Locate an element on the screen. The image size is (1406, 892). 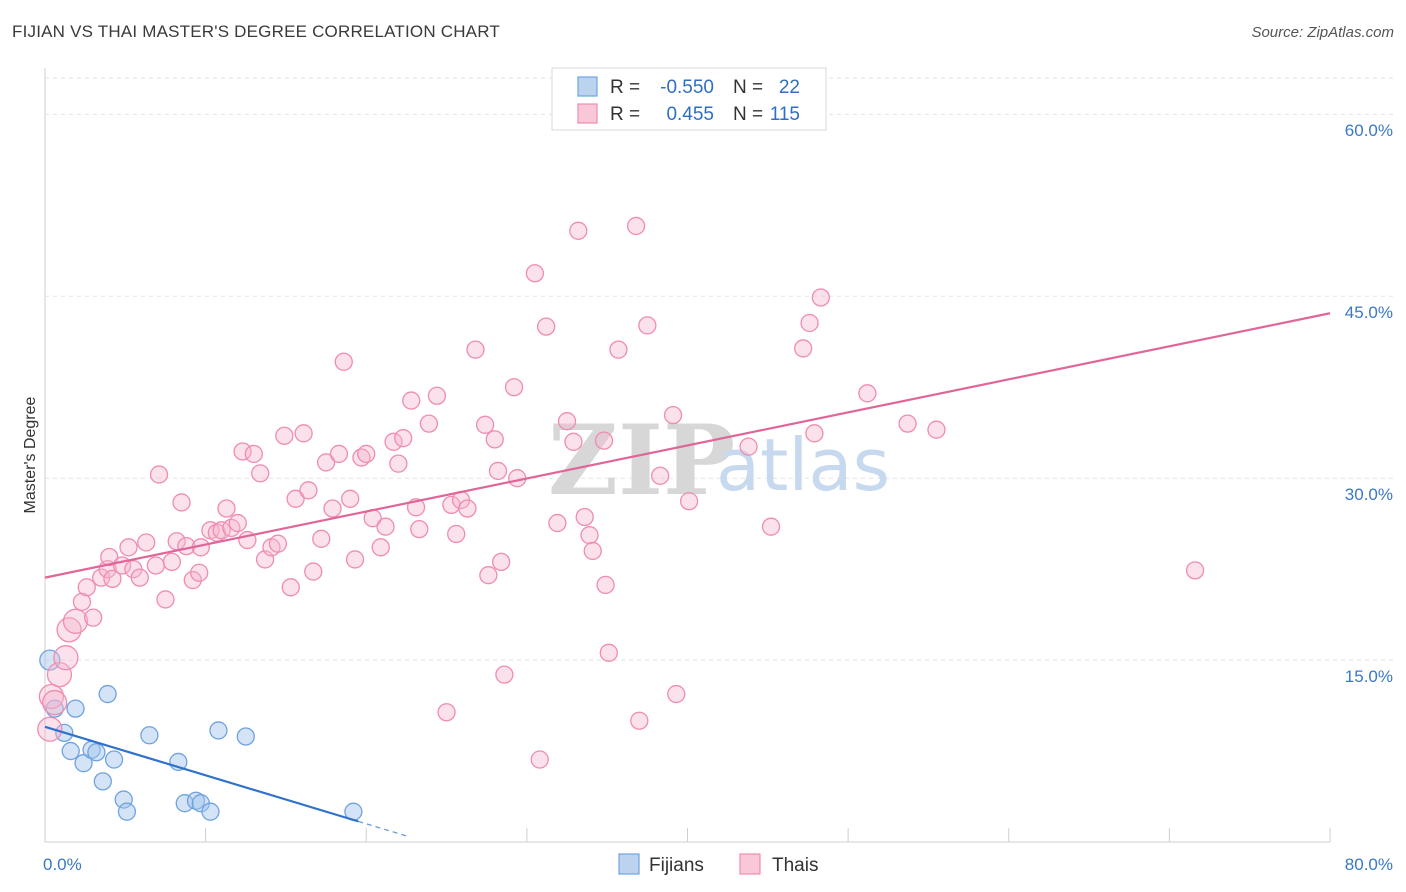
source-label: Source: ZipAtlas.com is located at coordinates (1322, 32).